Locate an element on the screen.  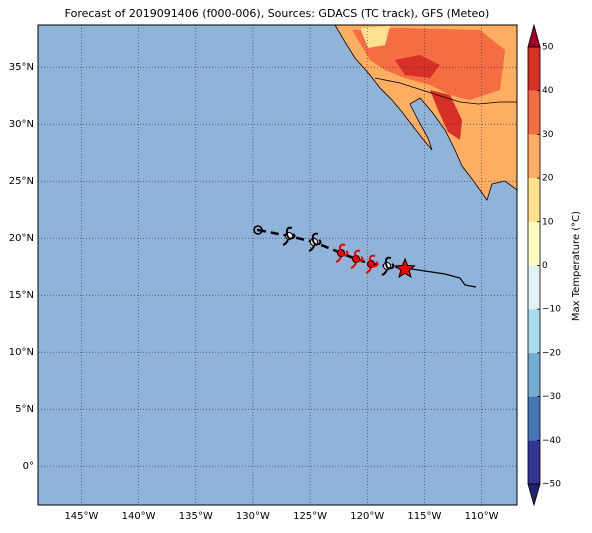
current-position is located at coordinates (405, 268).